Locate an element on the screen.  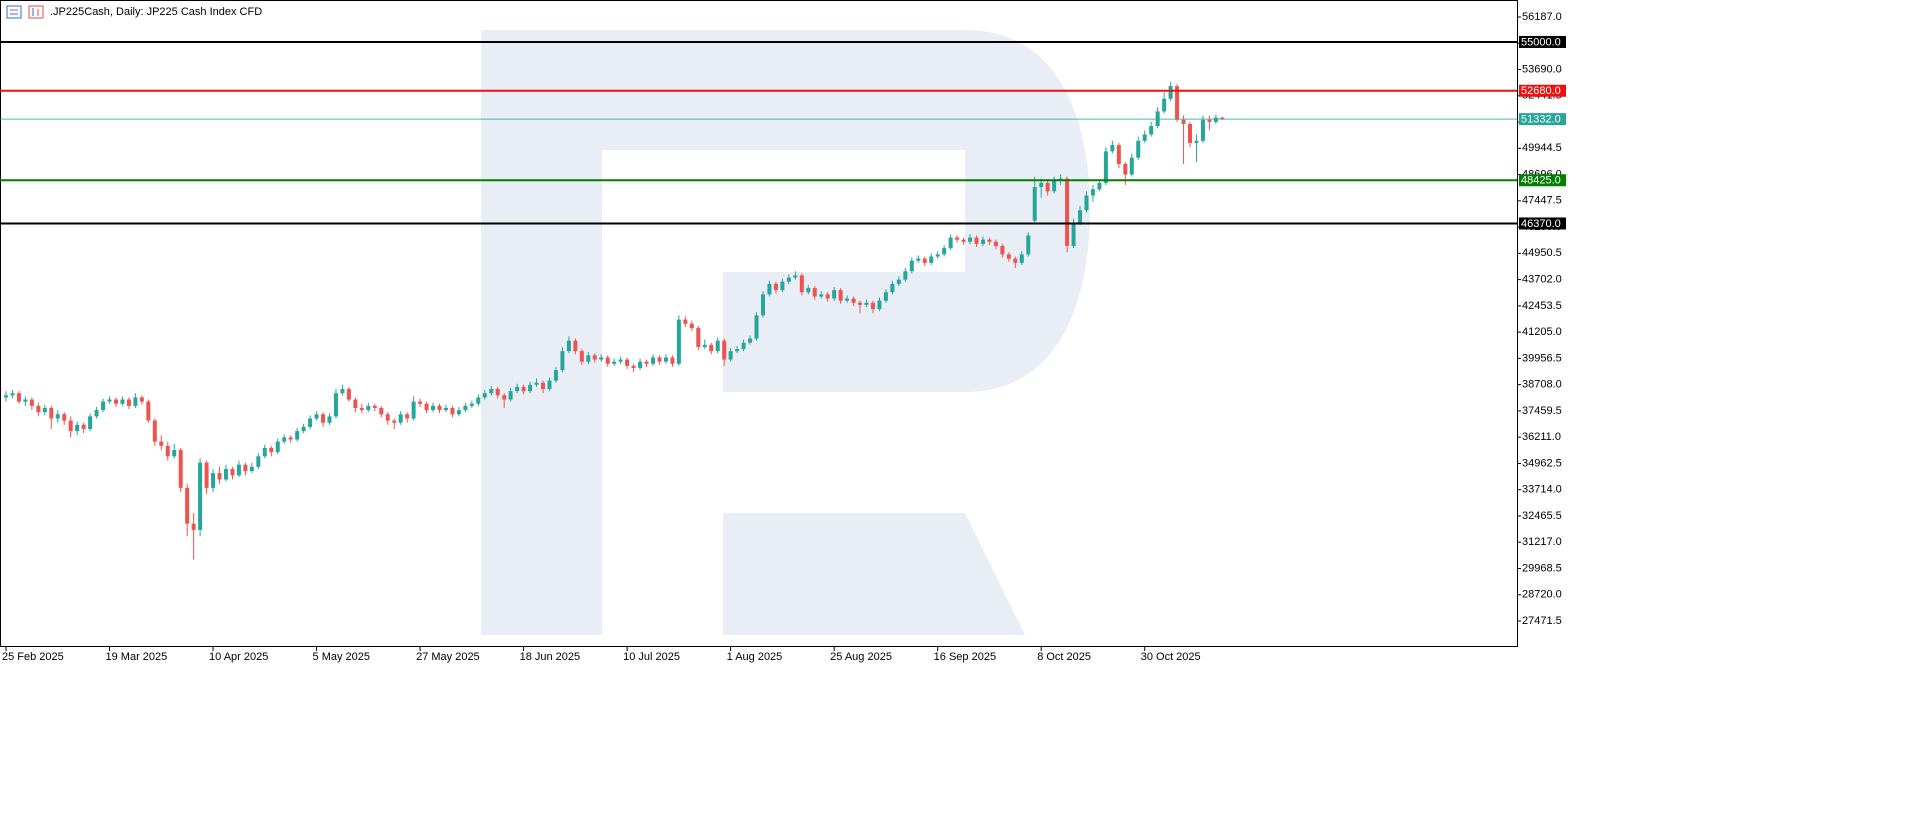
y-tick-label: 36211.0 is located at coordinates (1541, 437).